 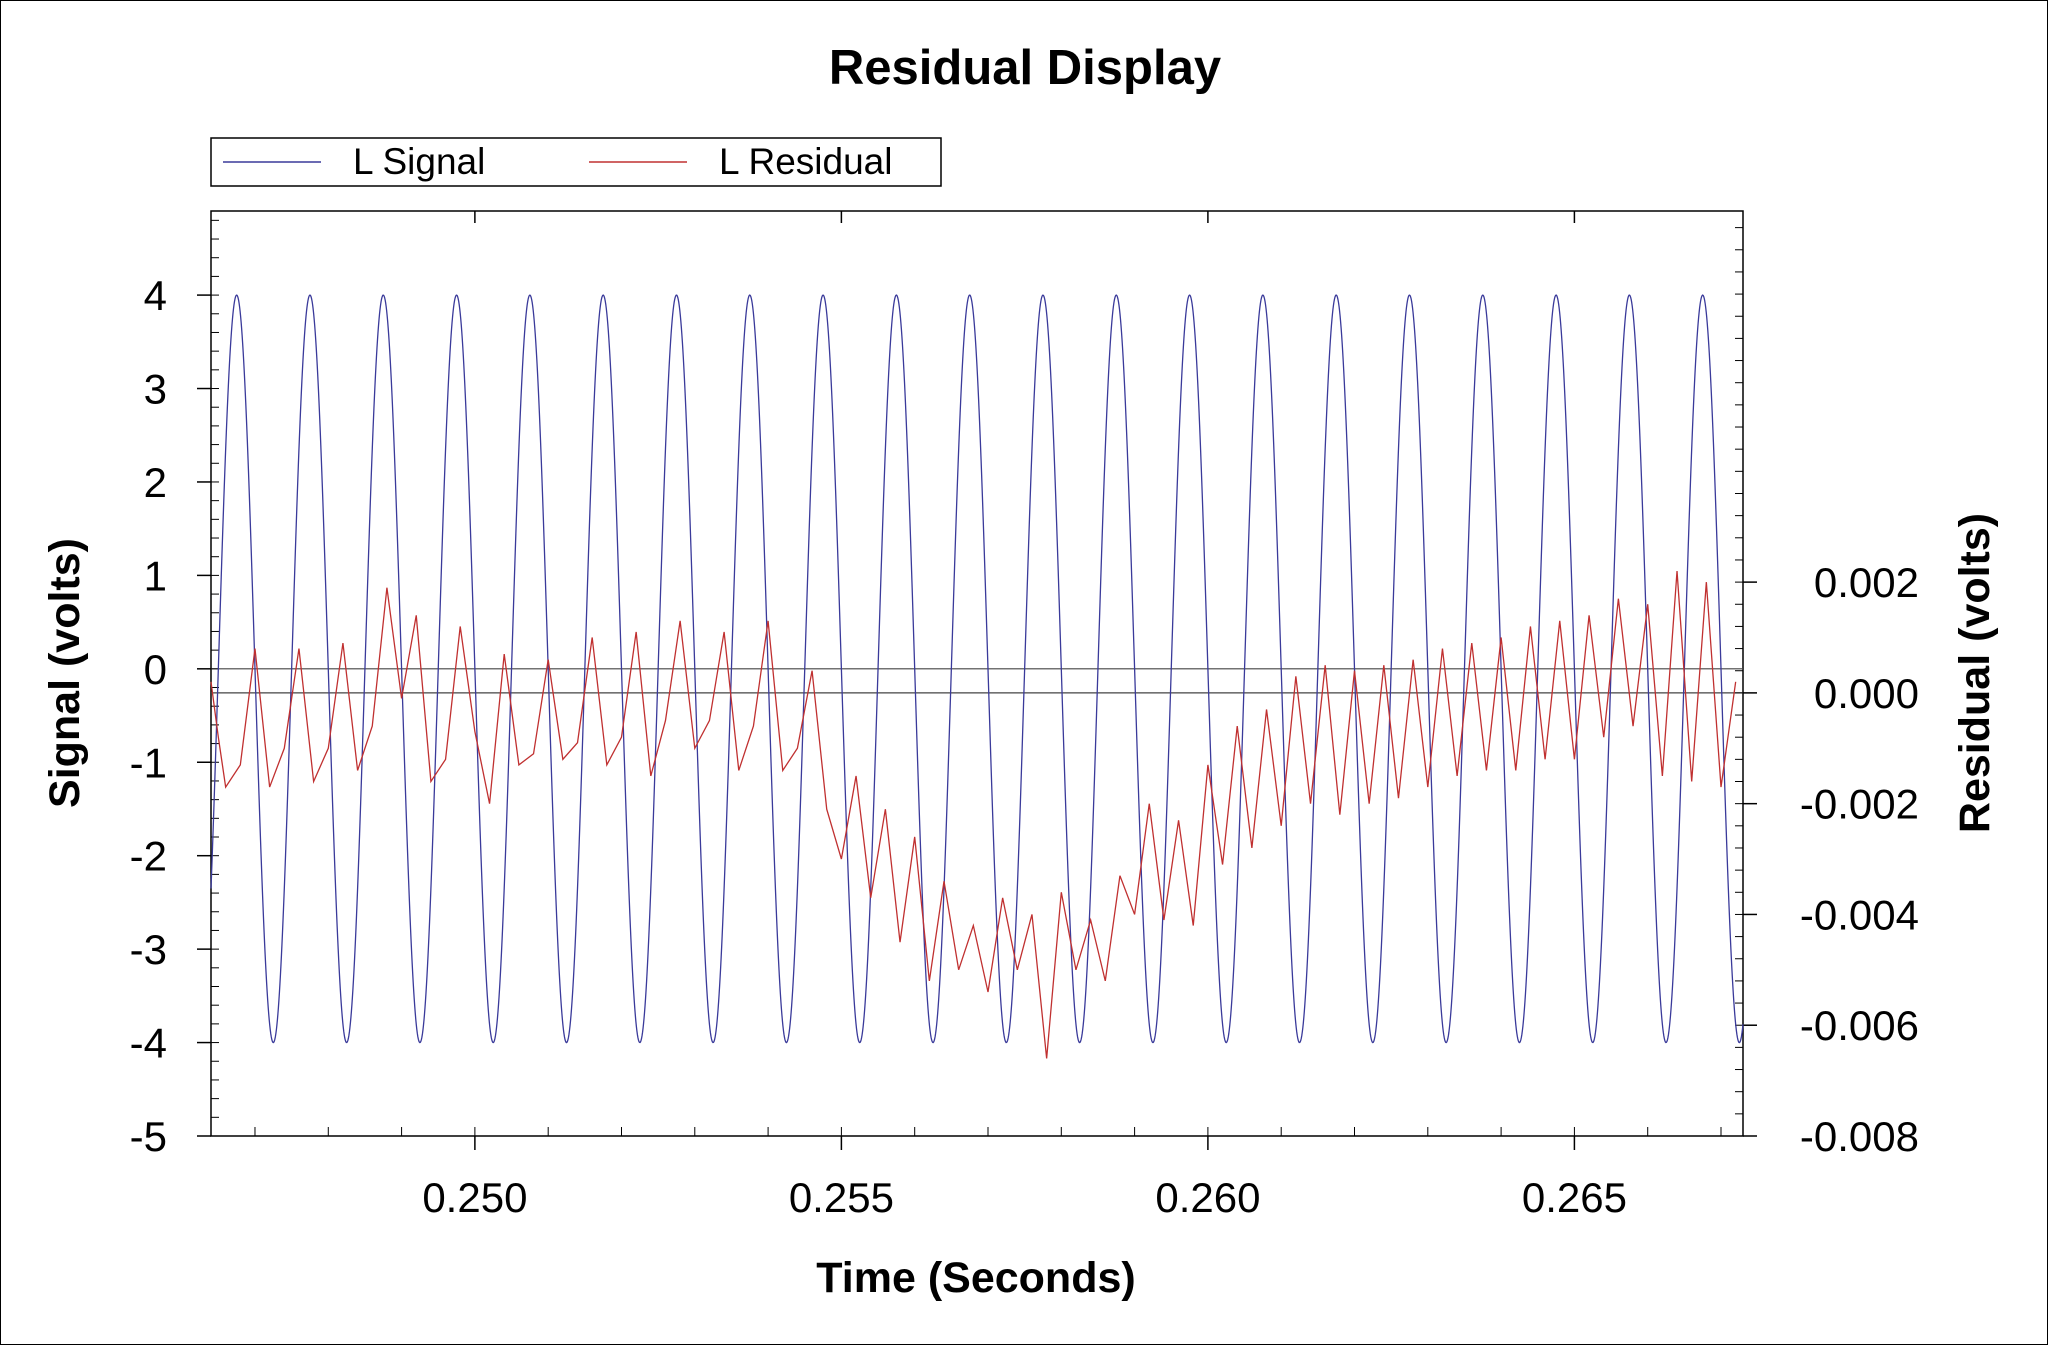 What do you see at coordinates (1859, 914) in the screenshot?
I see `y-right-tick-label: -0.004` at bounding box center [1859, 914].